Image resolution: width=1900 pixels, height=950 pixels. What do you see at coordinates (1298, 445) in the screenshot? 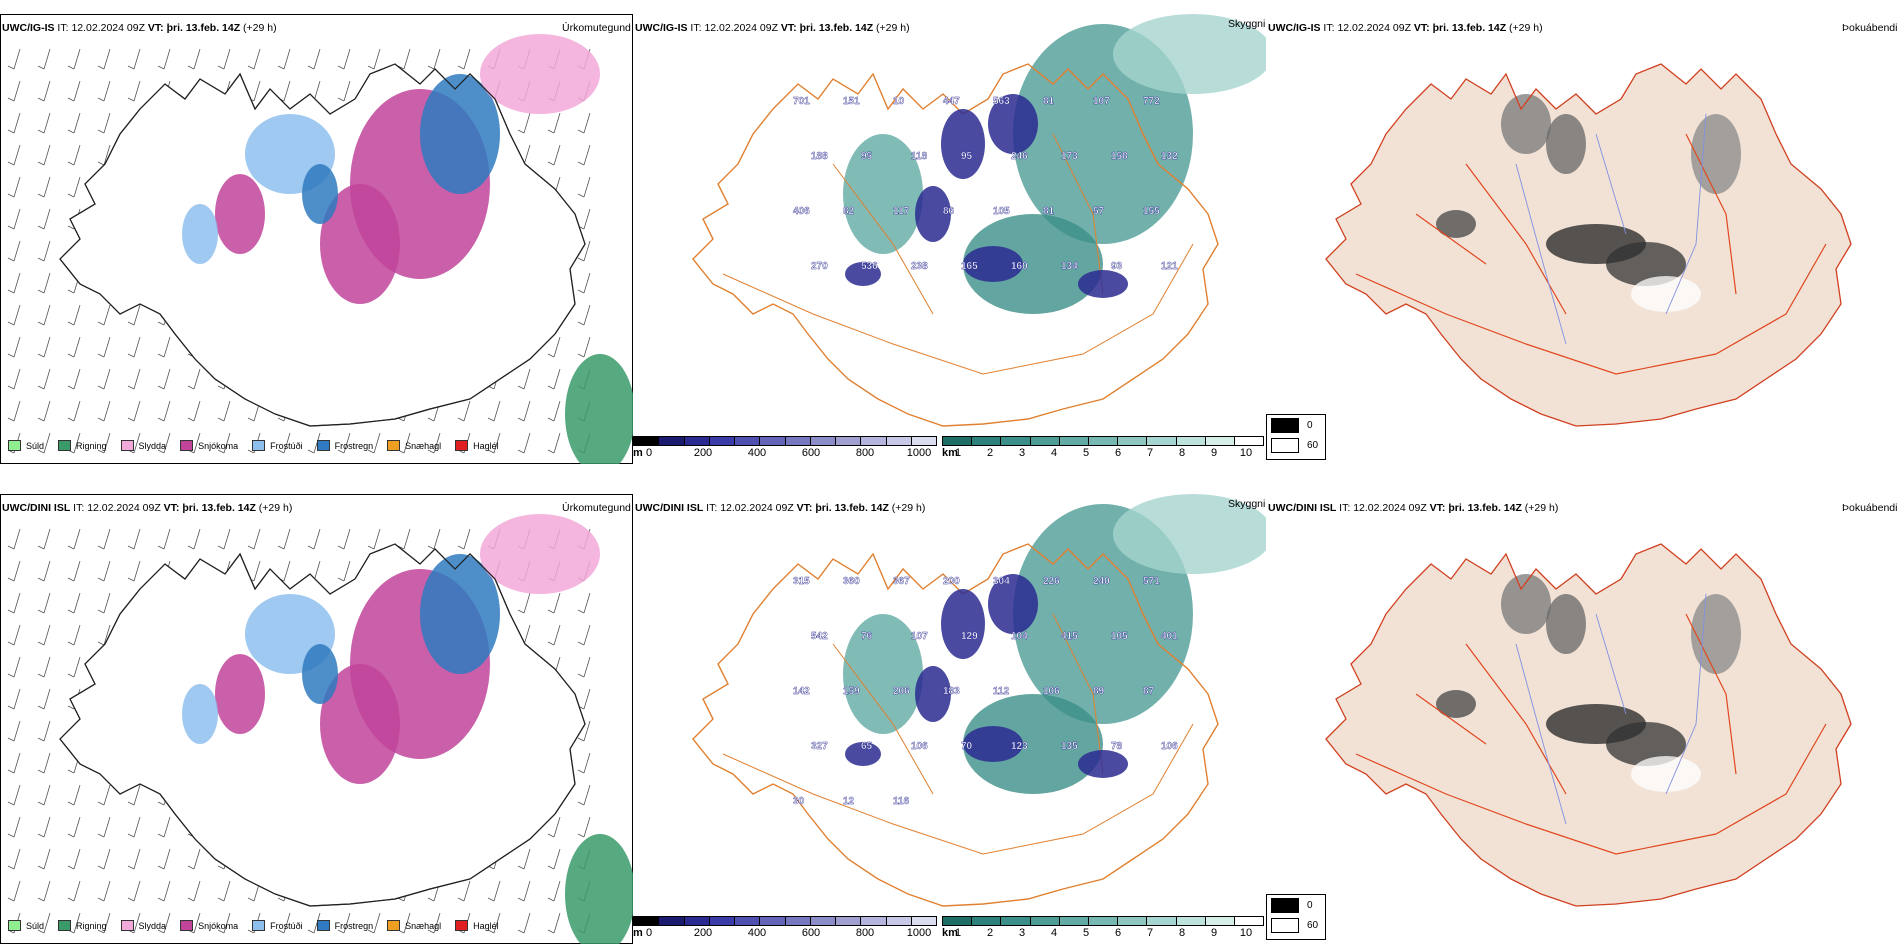
I see `fog-legend-row: 60` at bounding box center [1298, 445].